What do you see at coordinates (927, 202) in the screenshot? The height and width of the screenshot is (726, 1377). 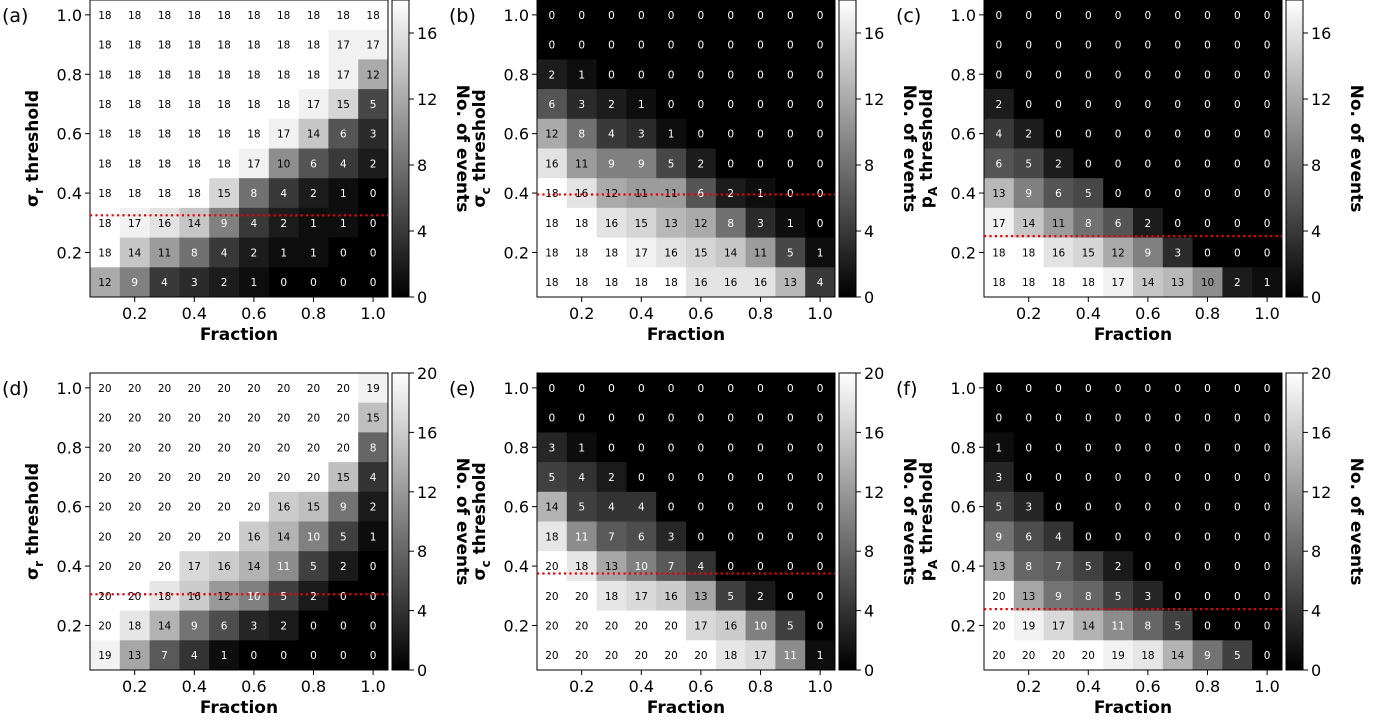 I see `y-axis-label-symbol: p` at bounding box center [927, 202].